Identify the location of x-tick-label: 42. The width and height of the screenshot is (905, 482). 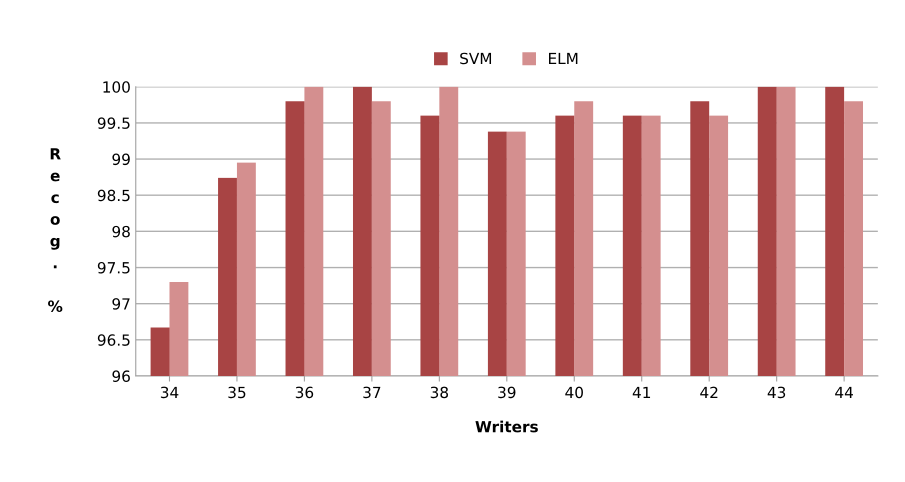
(709, 392).